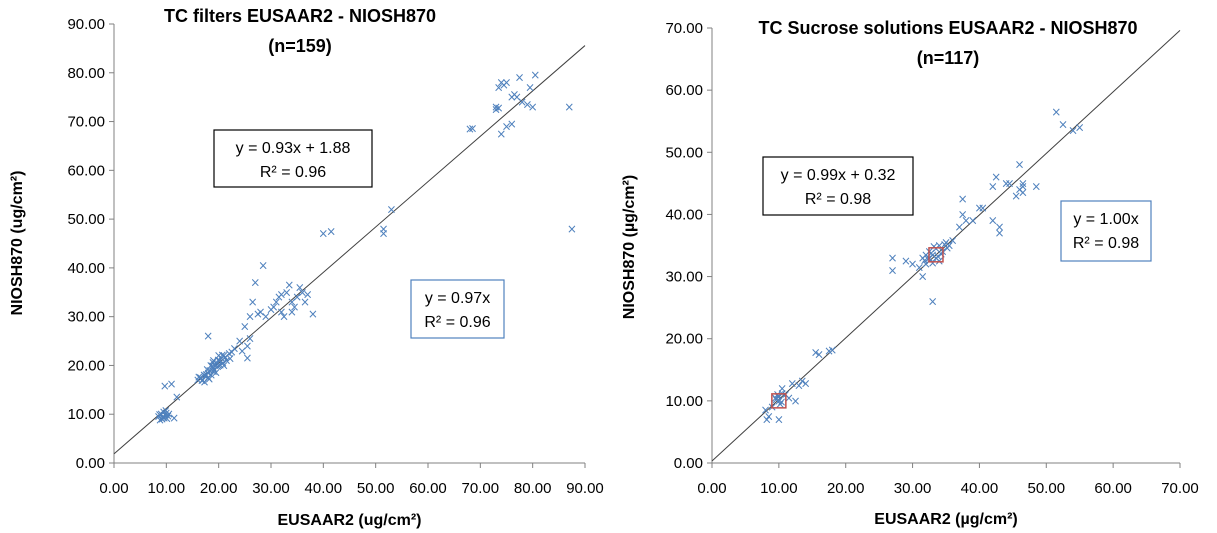 This screenshot has height=533, width=1217. What do you see at coordinates (86, 122) in the screenshot?
I see `chart1-y-tick-label: 70.00` at bounding box center [86, 122].